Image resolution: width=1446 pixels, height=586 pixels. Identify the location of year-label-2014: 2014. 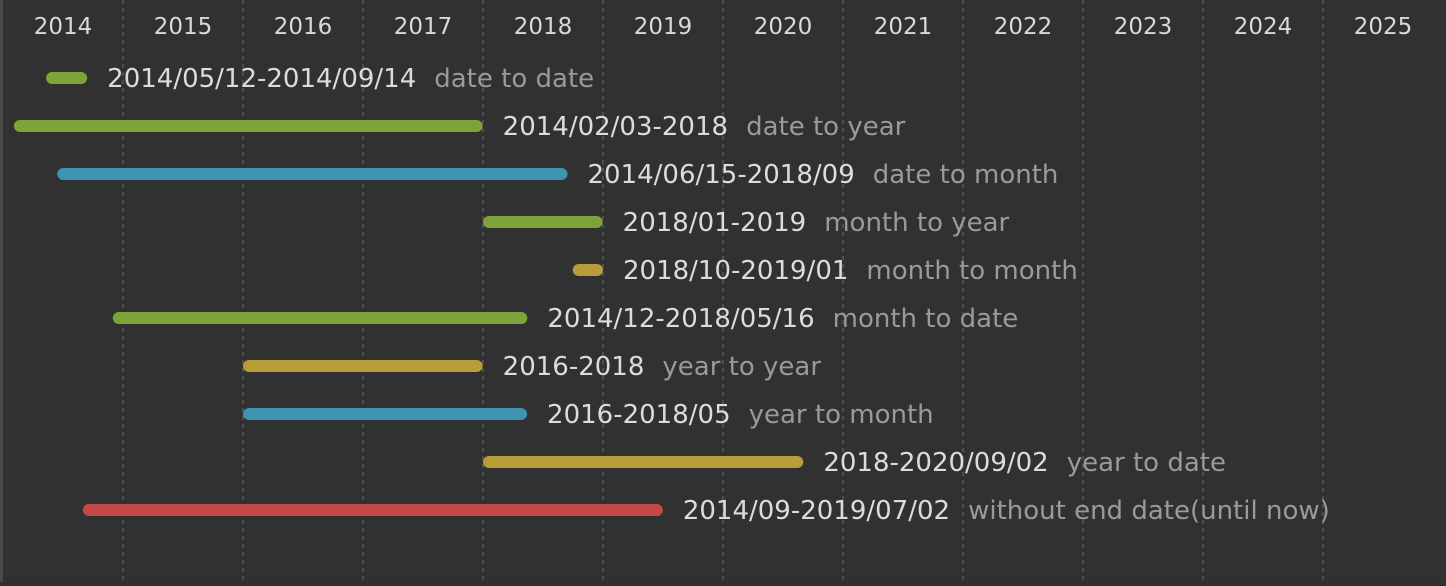
(63, 27).